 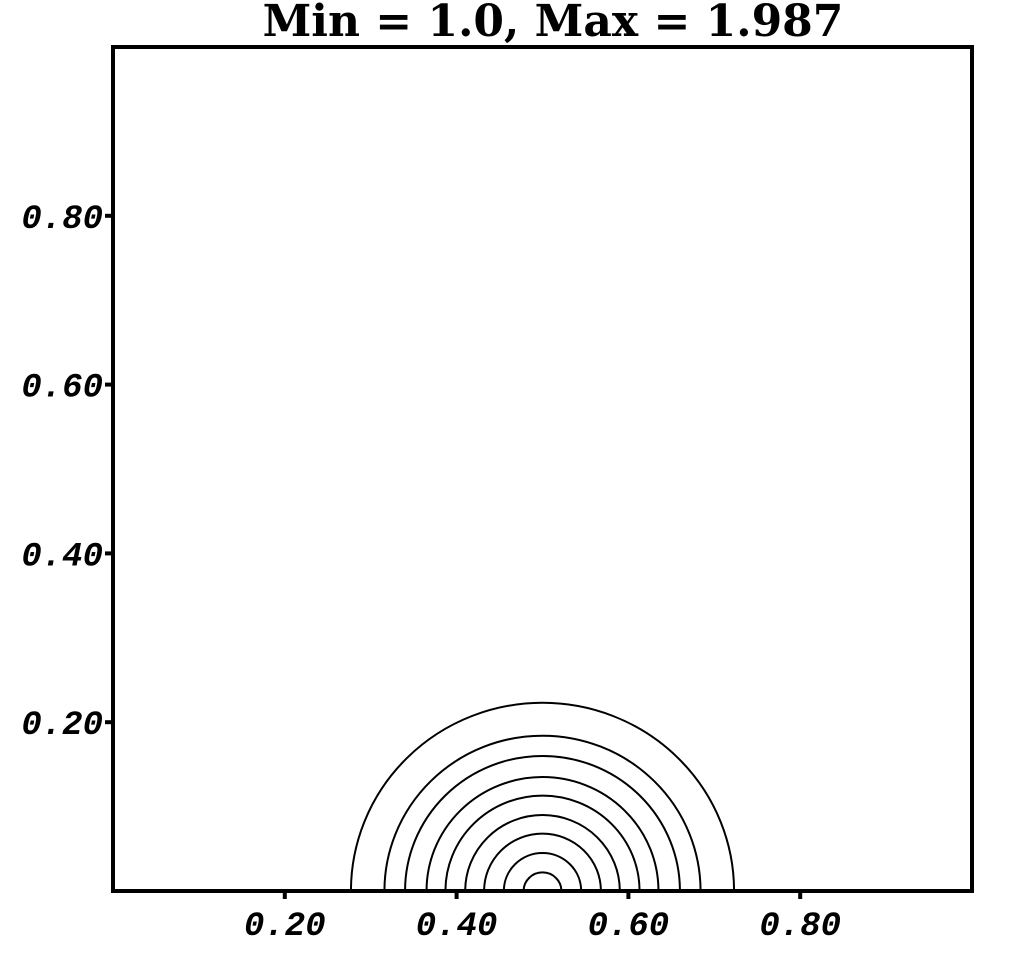 What do you see at coordinates (629, 927) in the screenshot?
I see `x-tick-label: 0.60` at bounding box center [629, 927].